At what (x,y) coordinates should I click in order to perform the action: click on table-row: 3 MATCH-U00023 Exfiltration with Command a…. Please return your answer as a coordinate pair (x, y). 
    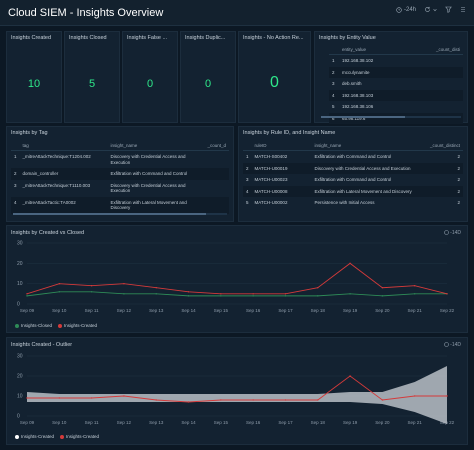
    Looking at the image, I should click on (353, 180).